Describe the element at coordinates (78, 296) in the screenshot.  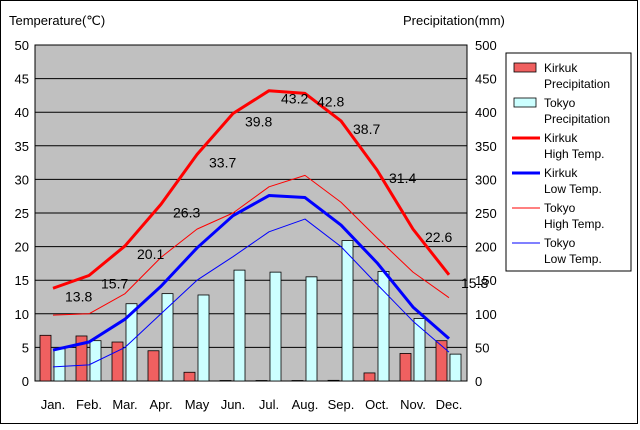
I see `data-label: 13.8` at that location.